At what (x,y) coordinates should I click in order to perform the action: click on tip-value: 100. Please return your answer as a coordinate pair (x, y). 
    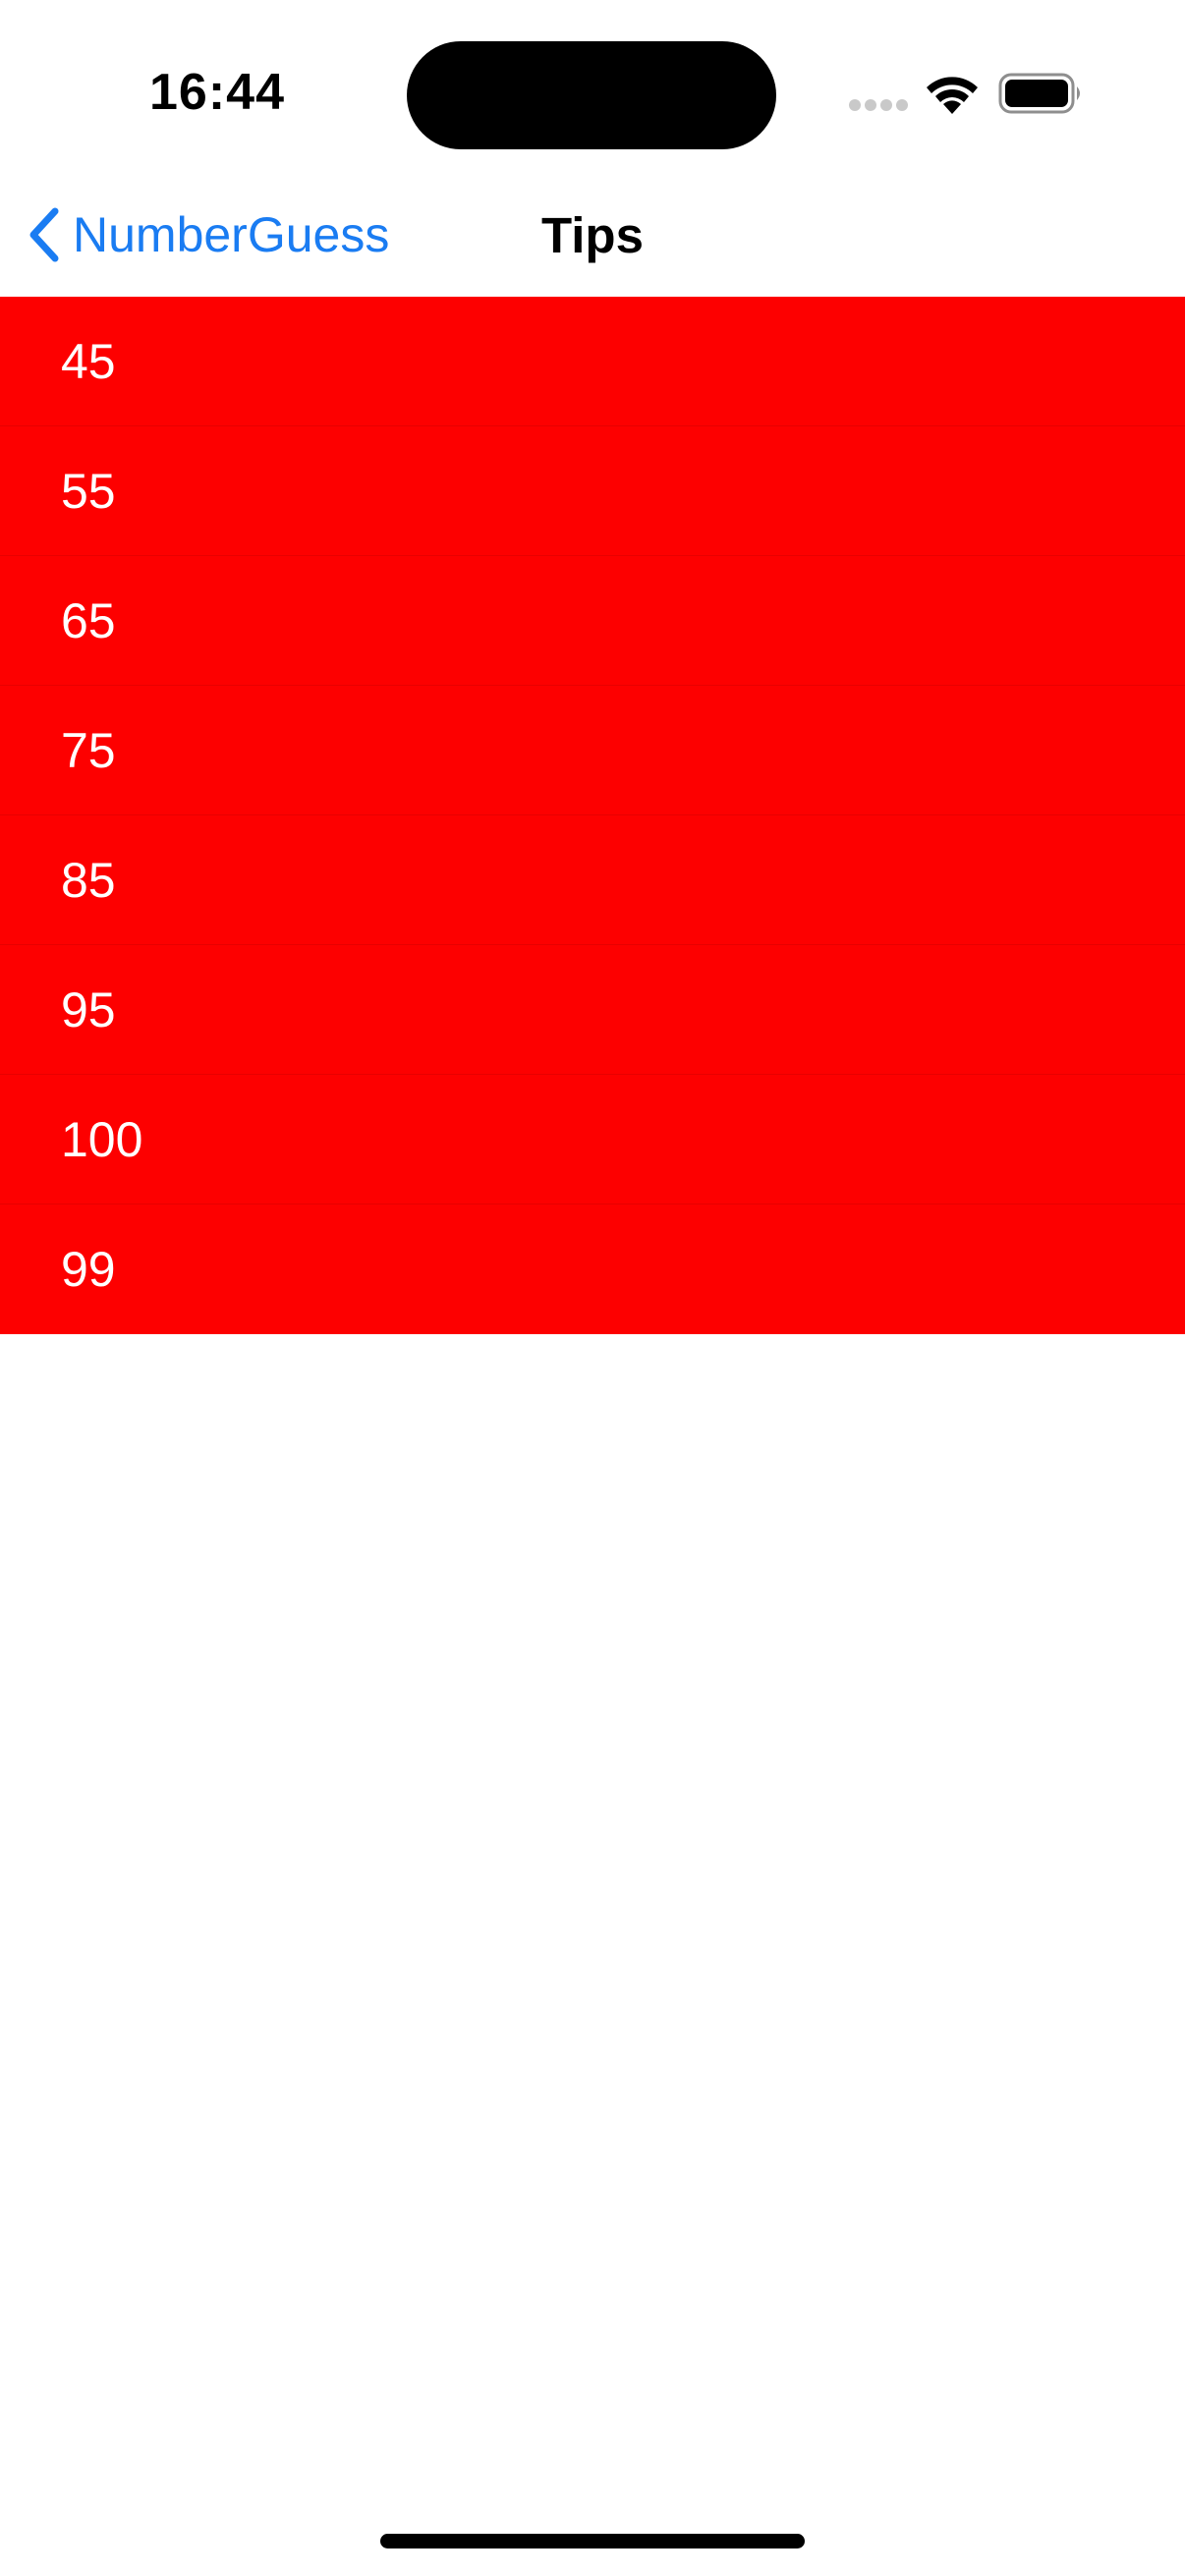
    Looking at the image, I should click on (102, 1139).